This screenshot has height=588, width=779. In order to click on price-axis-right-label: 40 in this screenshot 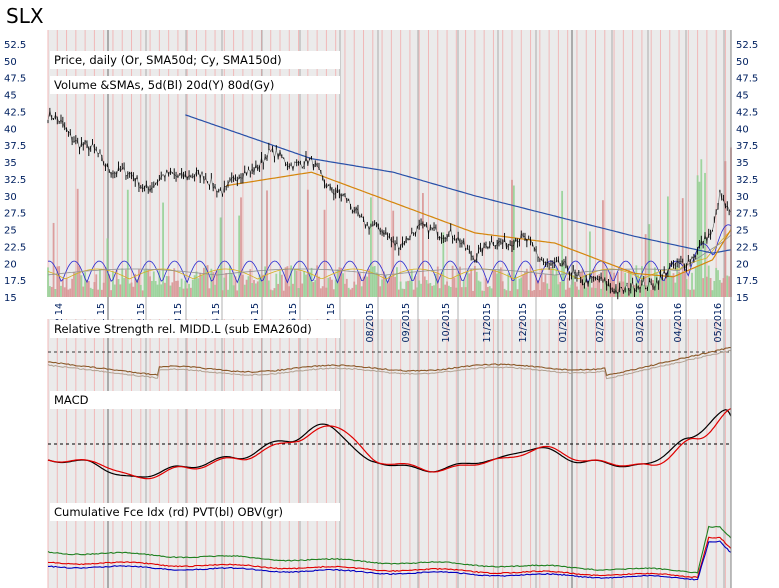, I will do `click(742, 129)`.